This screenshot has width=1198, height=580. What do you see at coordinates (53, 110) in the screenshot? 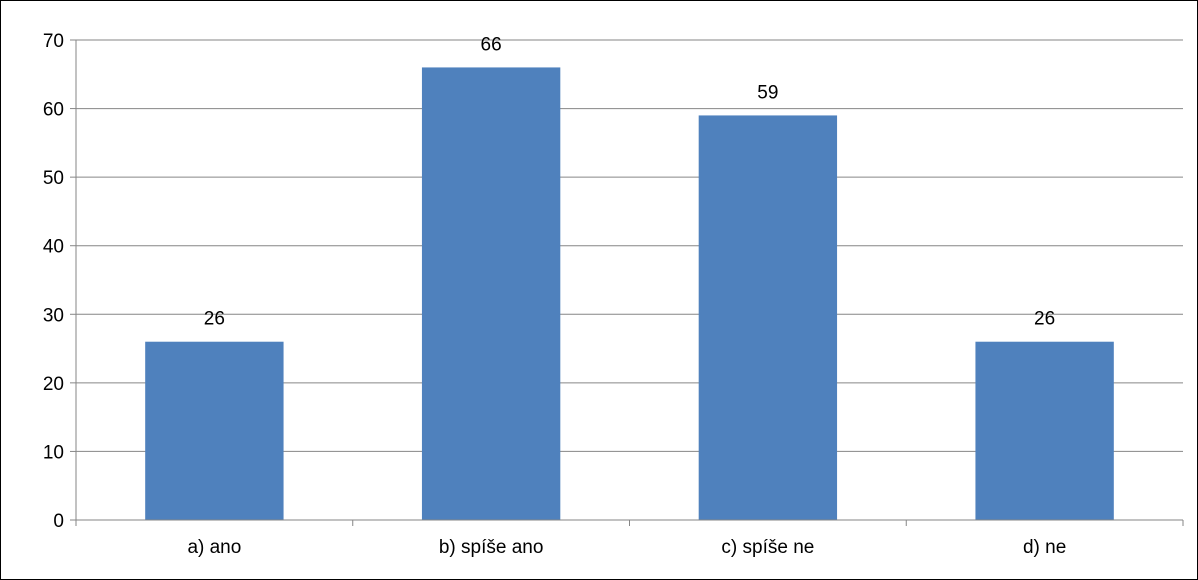
I see `y-tick-label: 60` at bounding box center [53, 110].